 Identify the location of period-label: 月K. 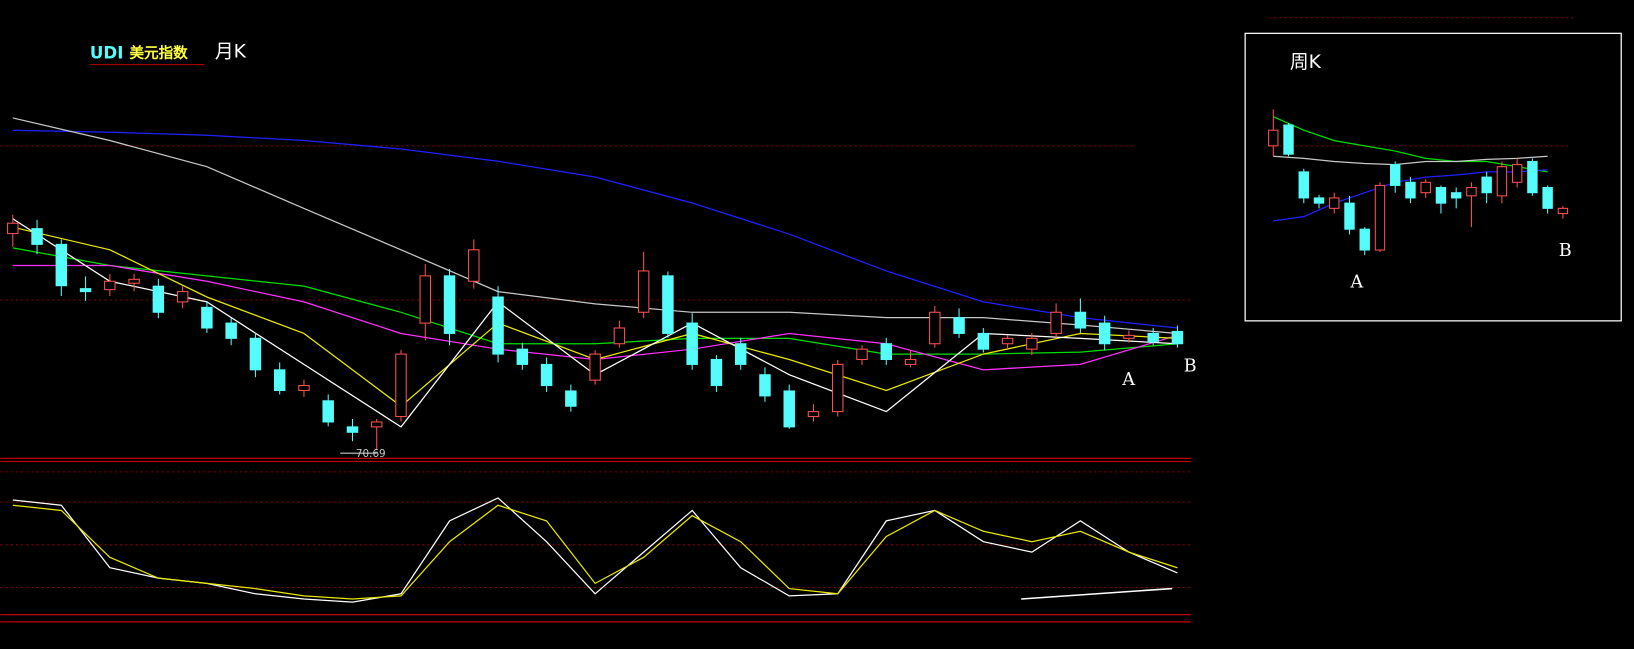
(231, 52).